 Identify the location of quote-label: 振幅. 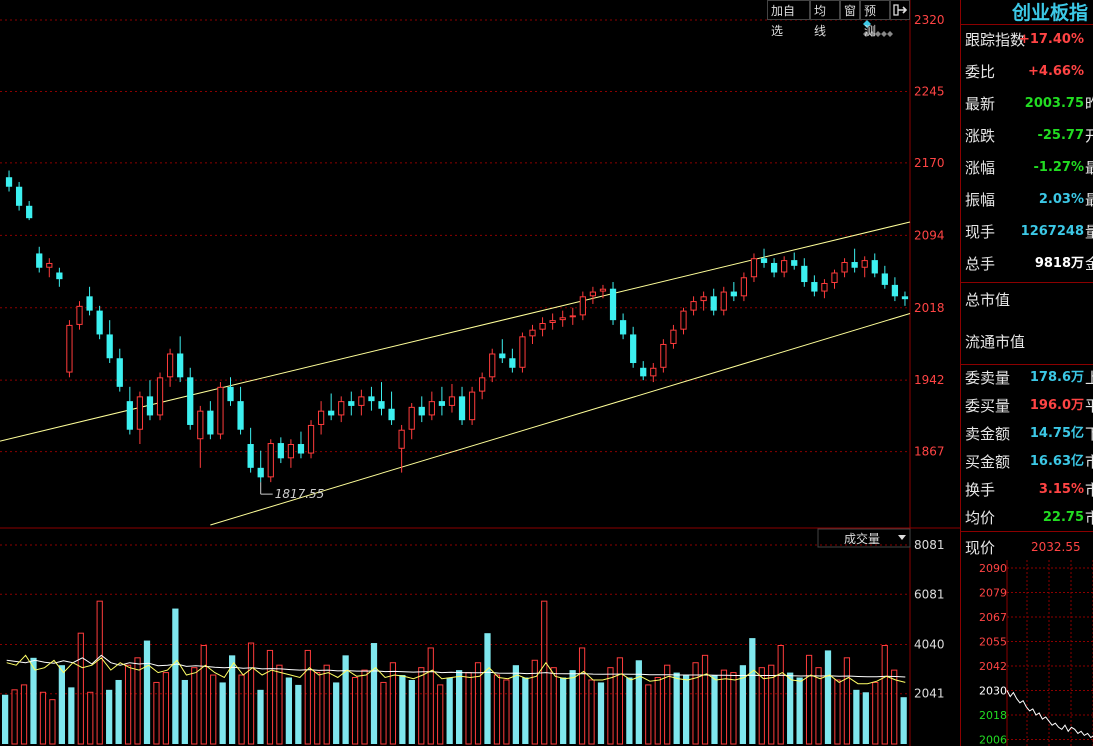
(980, 200).